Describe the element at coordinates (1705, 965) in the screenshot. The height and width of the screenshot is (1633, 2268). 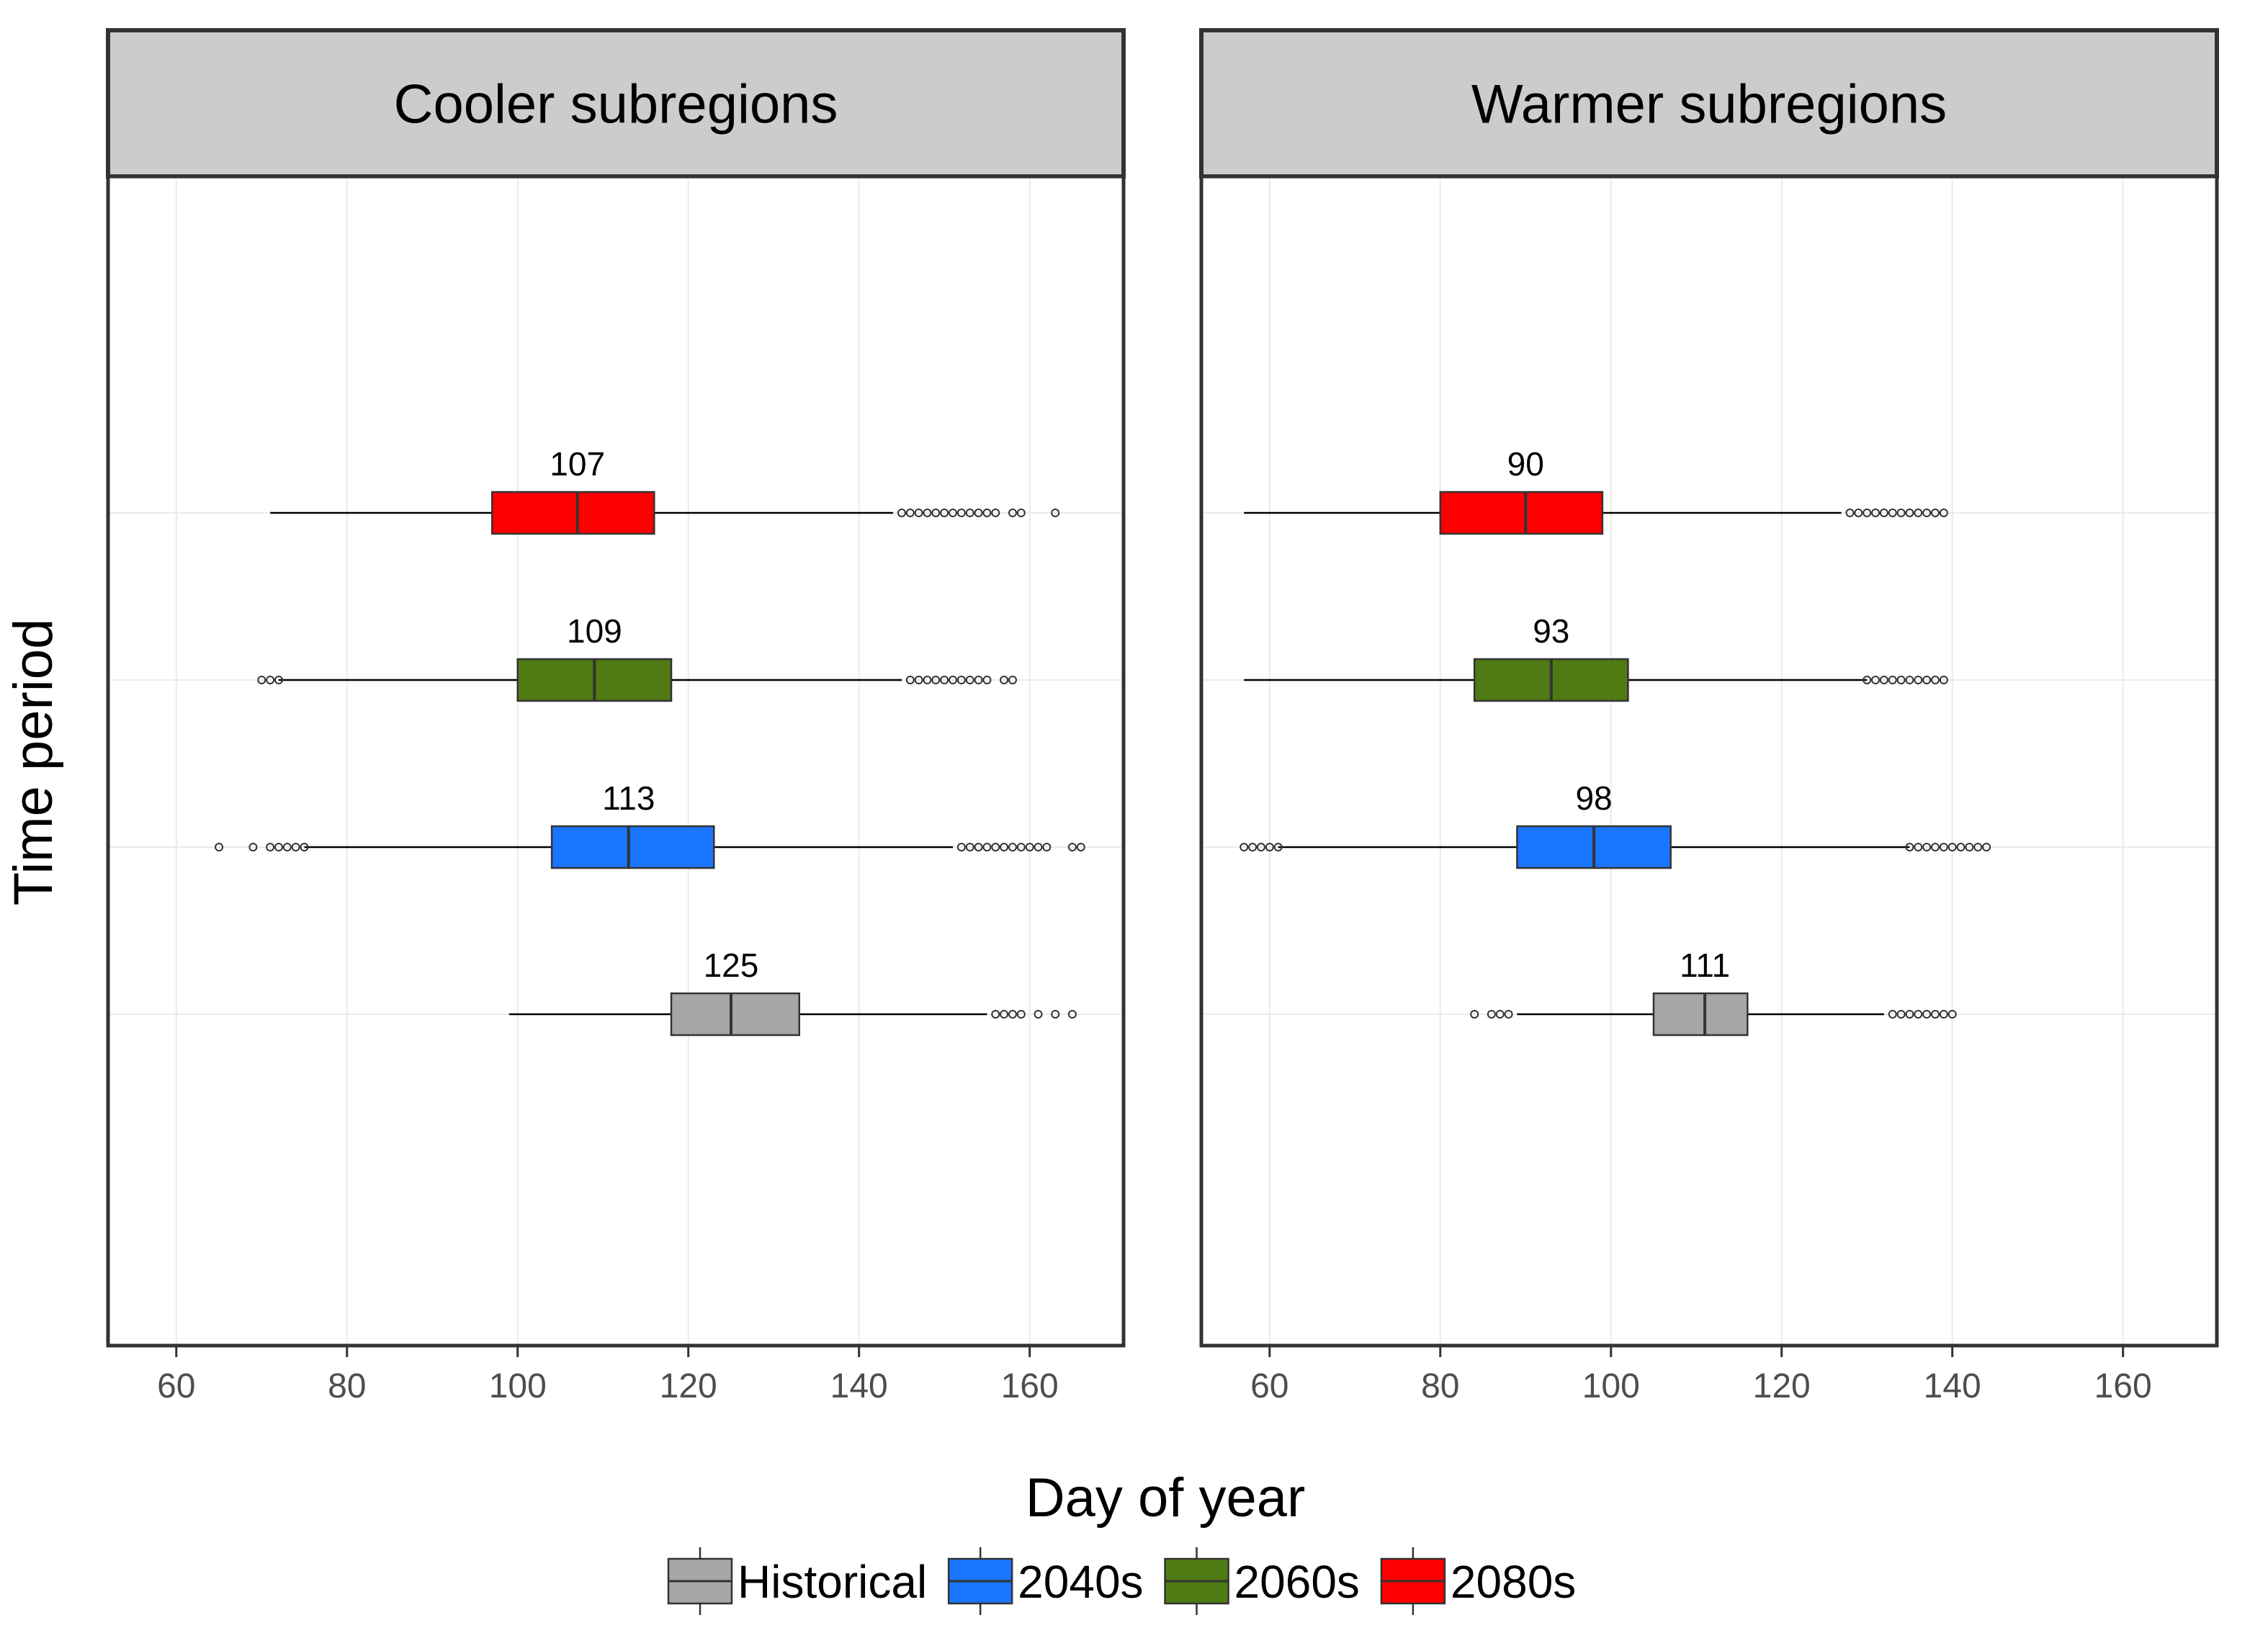
I see `median-label: 111` at that location.